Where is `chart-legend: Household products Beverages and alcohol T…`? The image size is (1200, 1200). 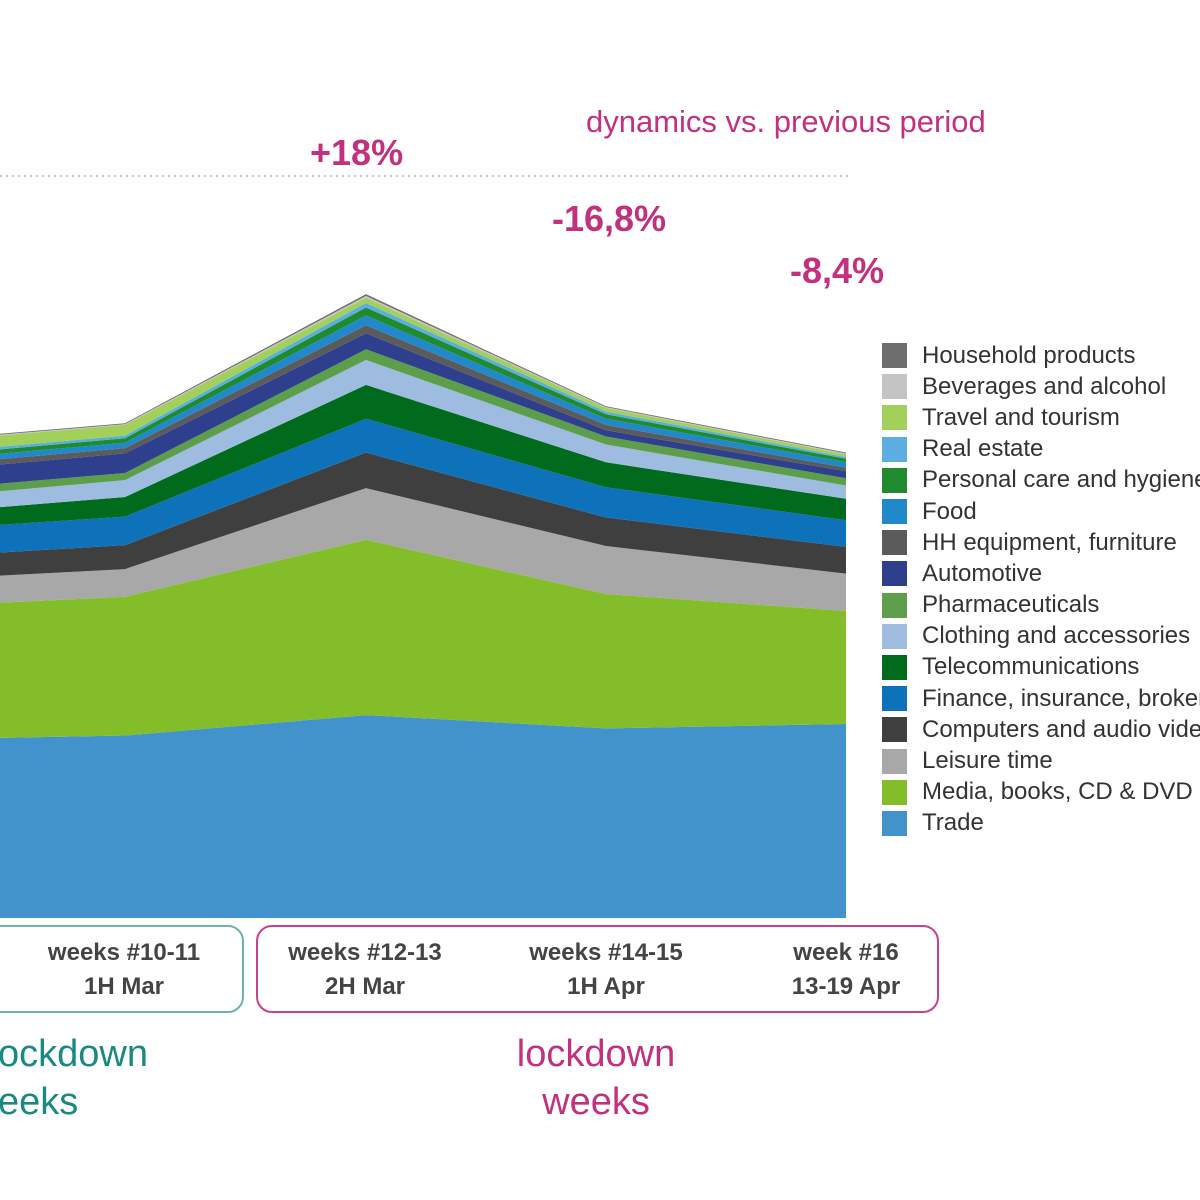 chart-legend: Household products Beverages and alcohol T… is located at coordinates (1041, 589).